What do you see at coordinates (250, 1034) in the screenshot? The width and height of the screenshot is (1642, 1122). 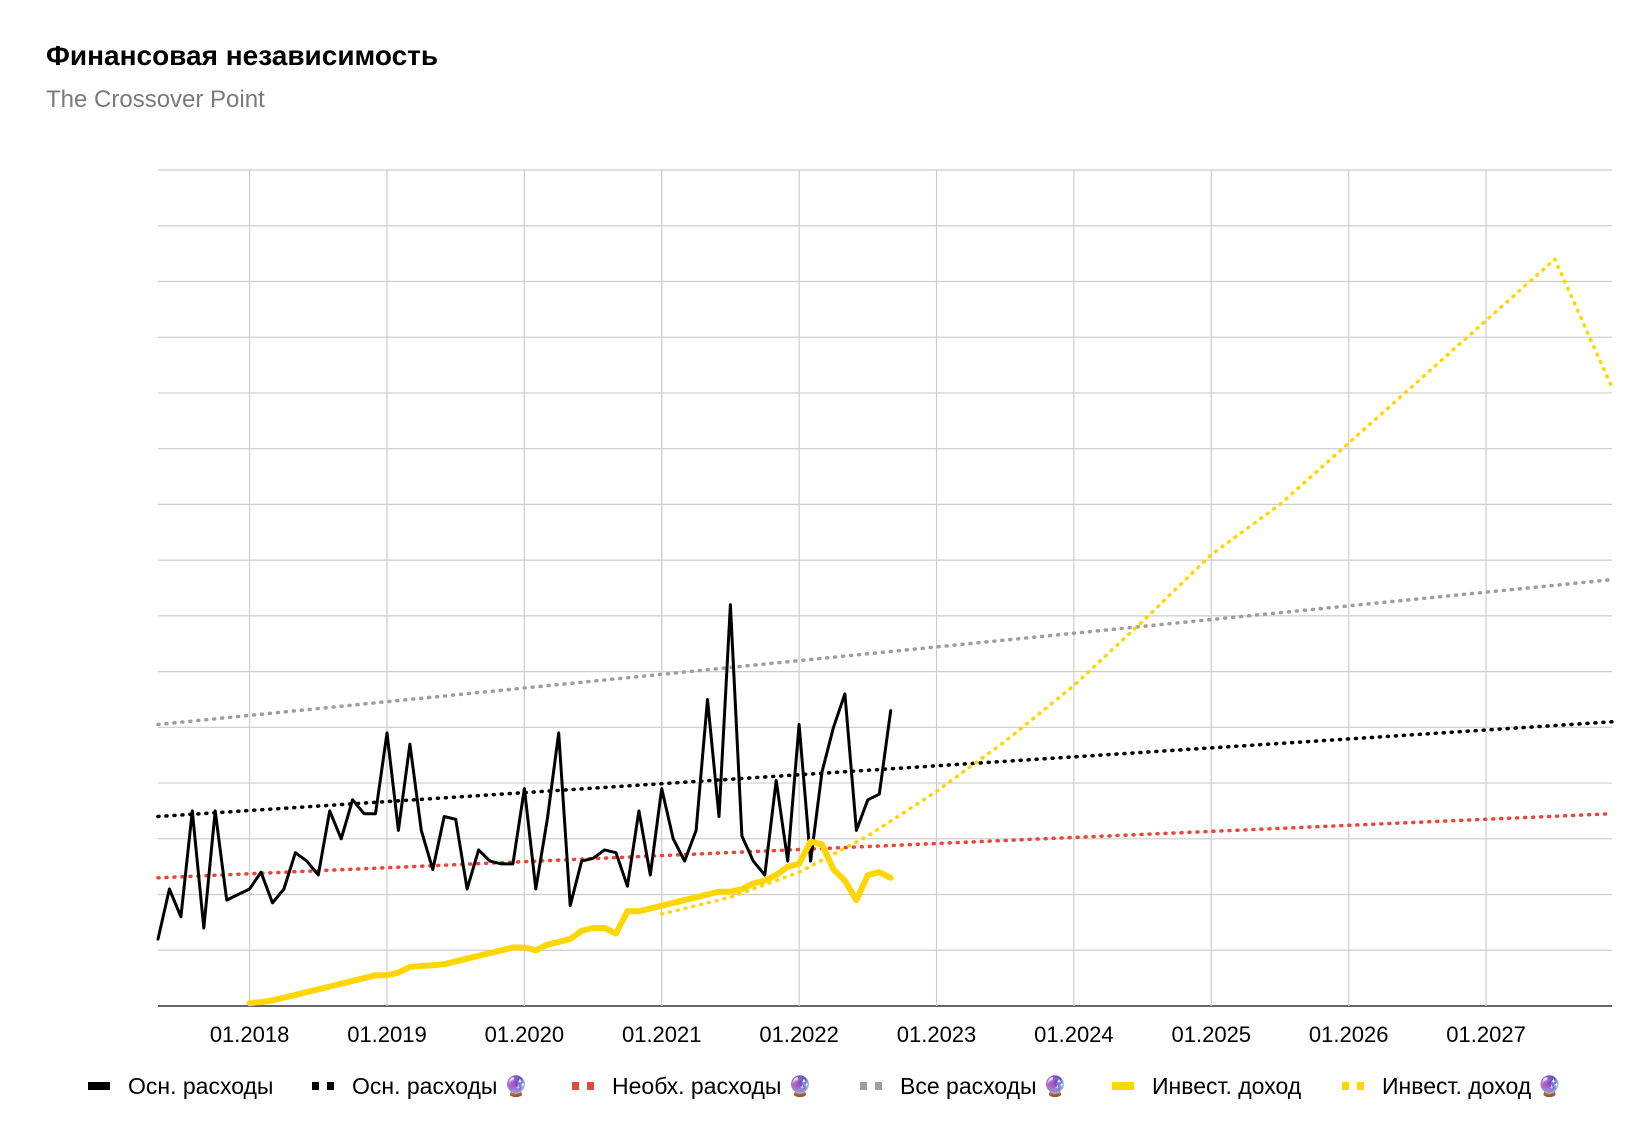 I see `x-tick-label: 01.2018` at bounding box center [250, 1034].